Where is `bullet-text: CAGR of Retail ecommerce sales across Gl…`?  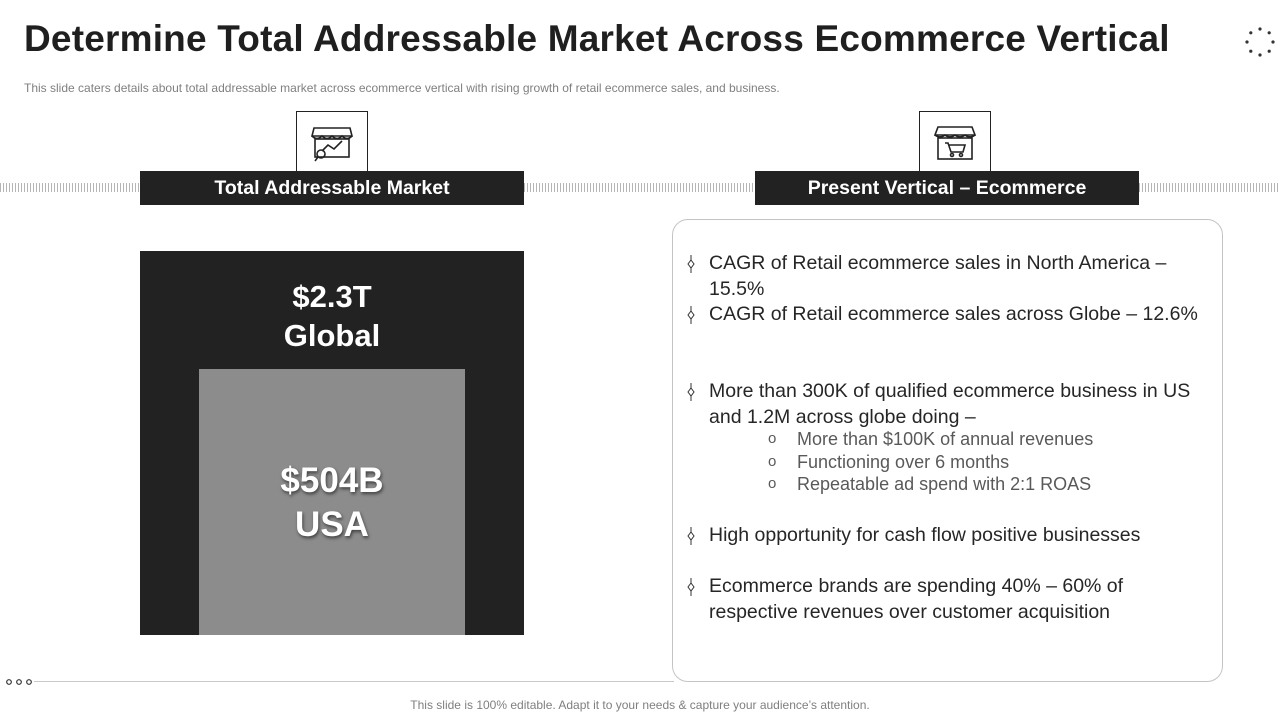
bullet-text: CAGR of Retail ecommerce sales across Gl… is located at coordinates (953, 314).